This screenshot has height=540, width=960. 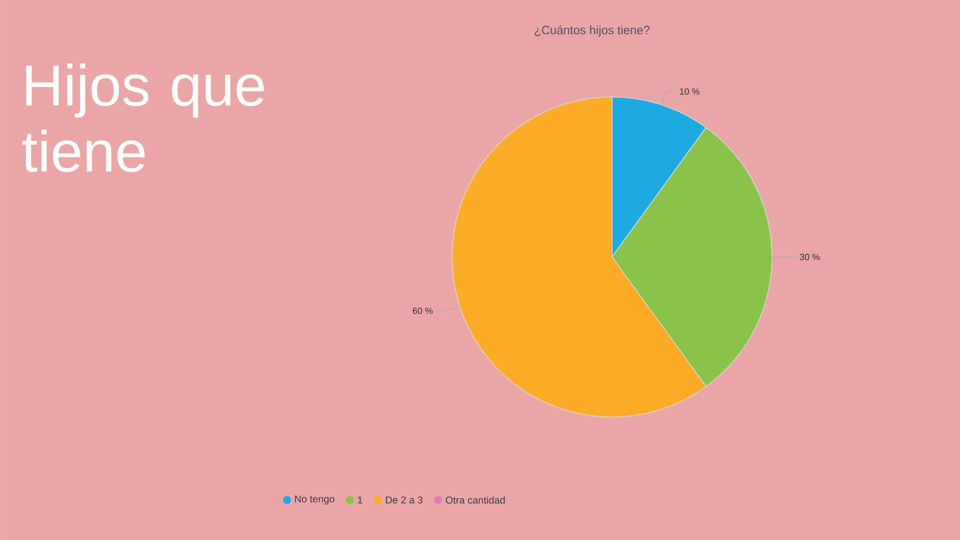 I want to click on data-label: 30 %, so click(x=810, y=257).